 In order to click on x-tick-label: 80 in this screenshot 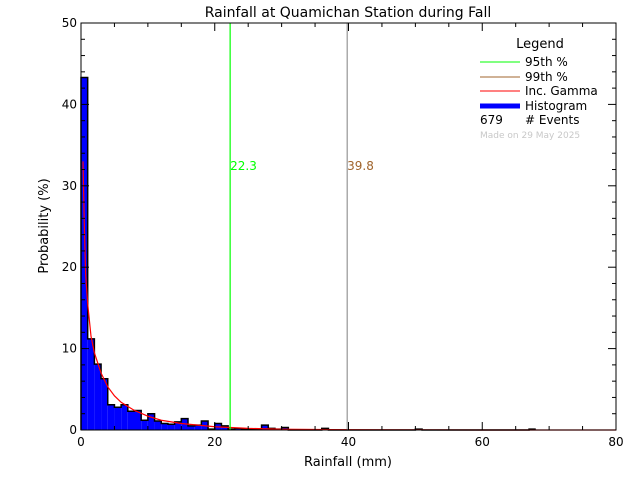, I will do `click(615, 442)`.